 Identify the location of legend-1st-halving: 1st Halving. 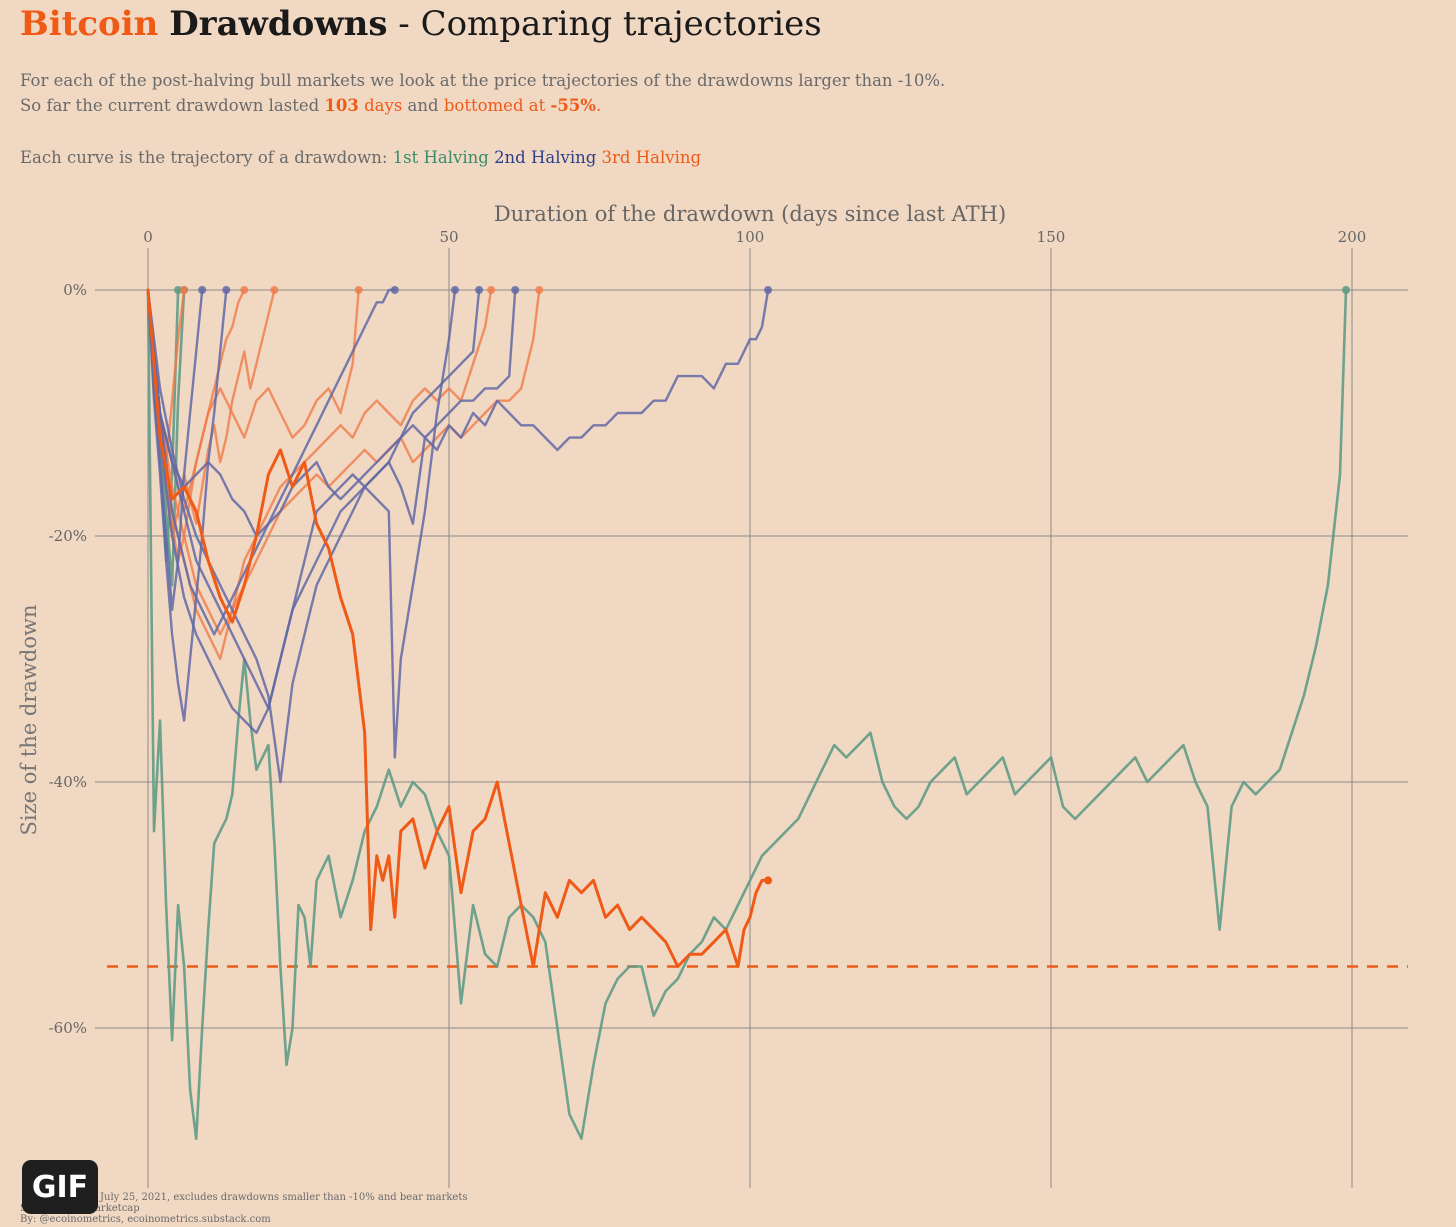
(440, 157).